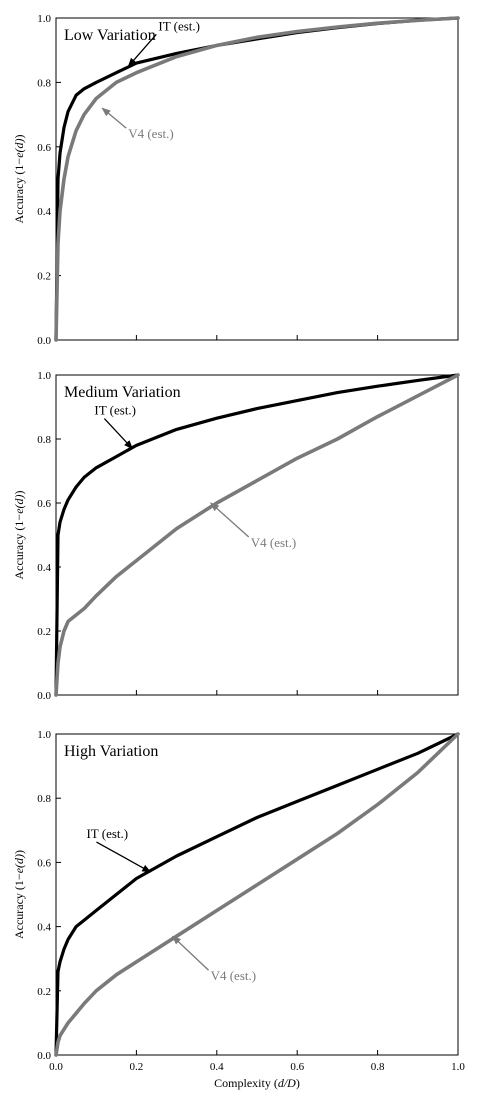  What do you see at coordinates (257, 1083) in the screenshot?
I see `x-axis-label: Complexity (d/D)` at bounding box center [257, 1083].